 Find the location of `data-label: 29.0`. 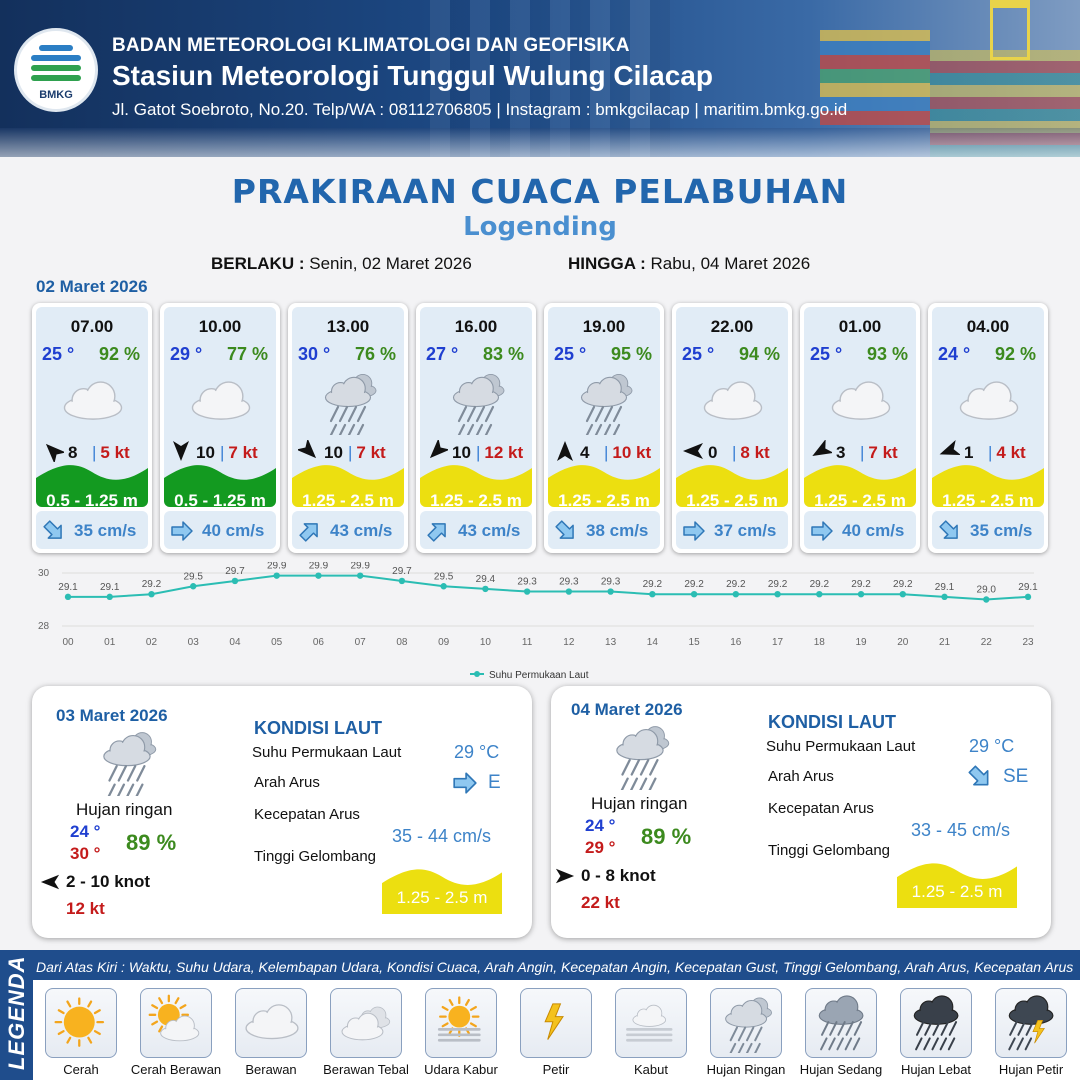

data-label: 29.0 is located at coordinates (987, 590).